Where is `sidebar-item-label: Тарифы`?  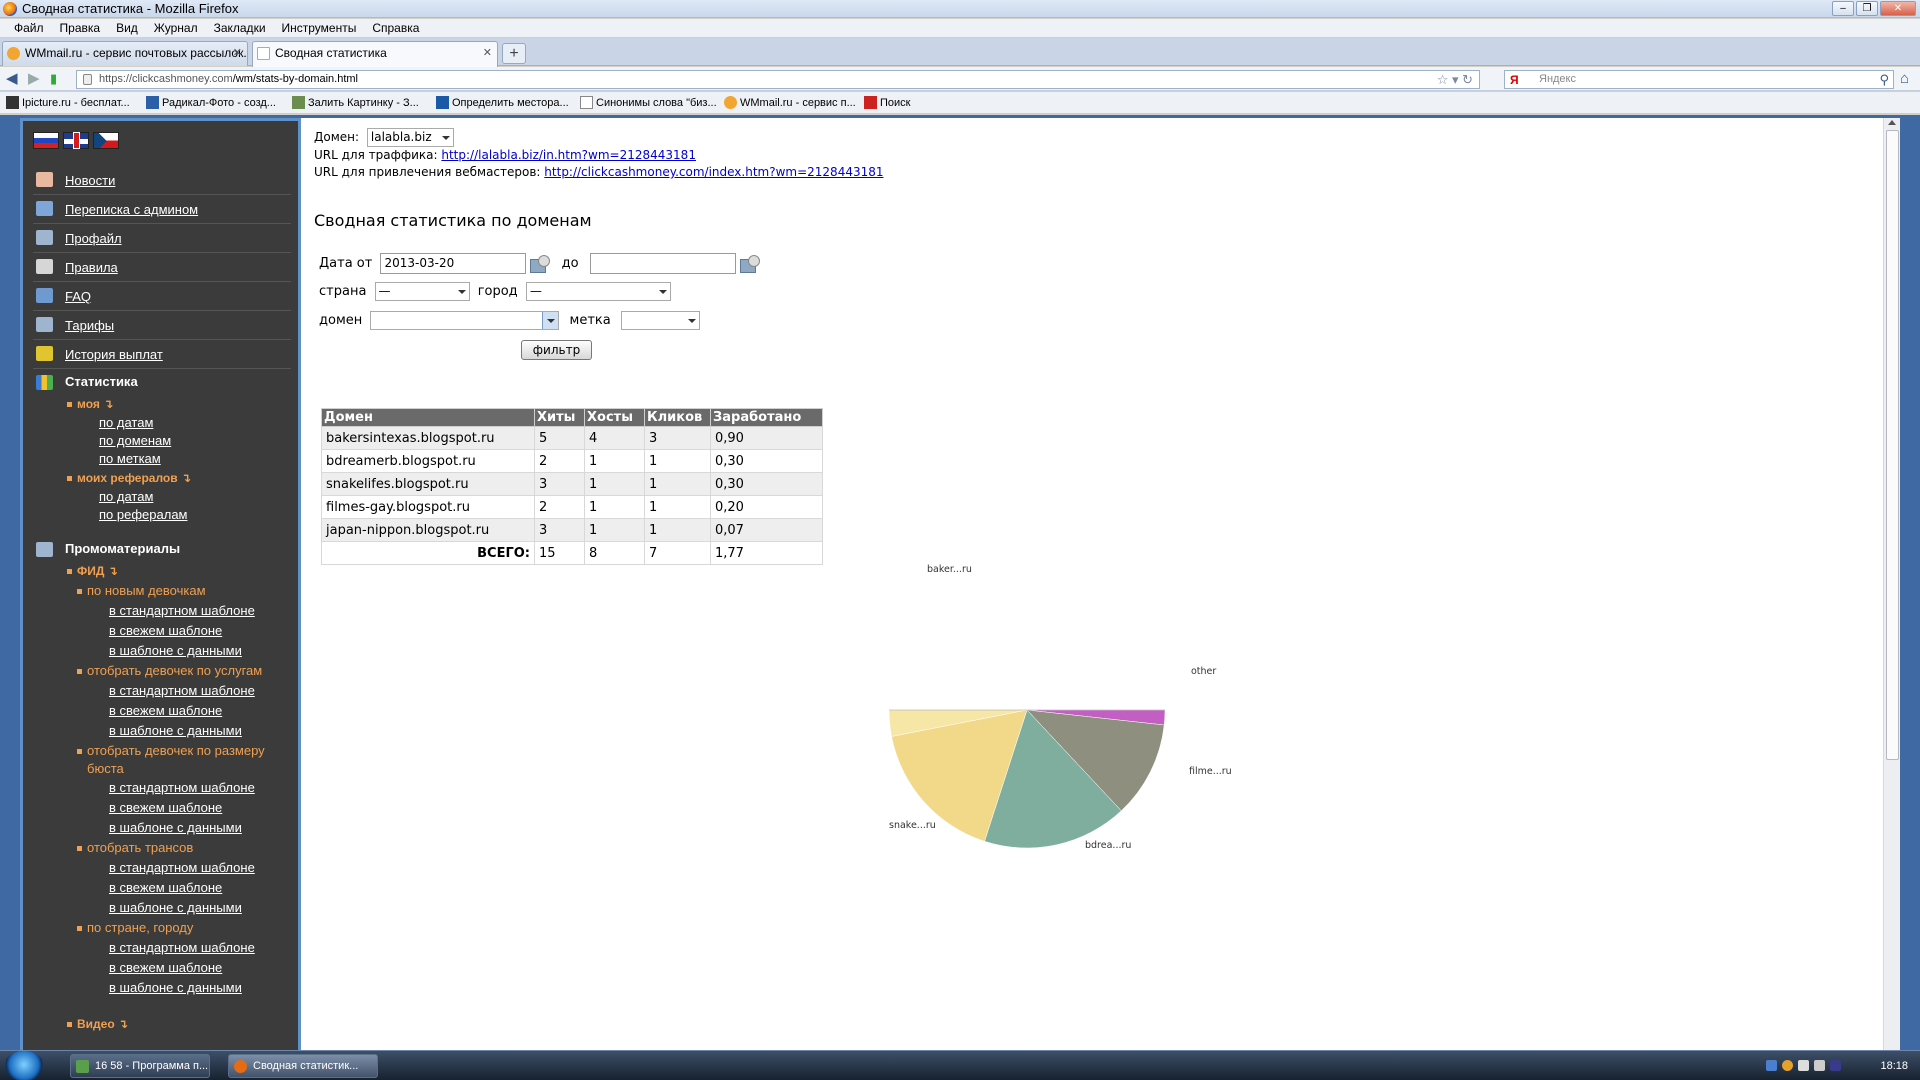 sidebar-item-label: Тарифы is located at coordinates (90, 325).